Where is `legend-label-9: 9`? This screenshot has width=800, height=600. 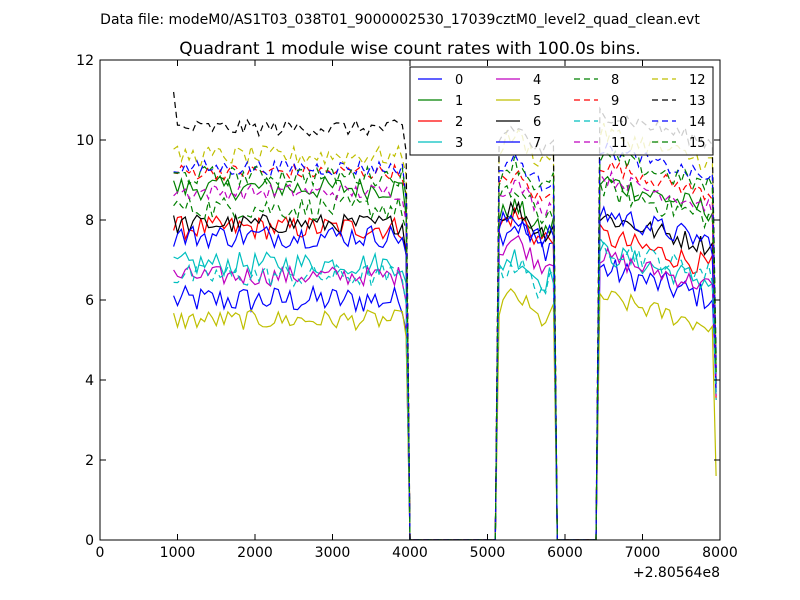 legend-label-9: 9 is located at coordinates (615, 101).